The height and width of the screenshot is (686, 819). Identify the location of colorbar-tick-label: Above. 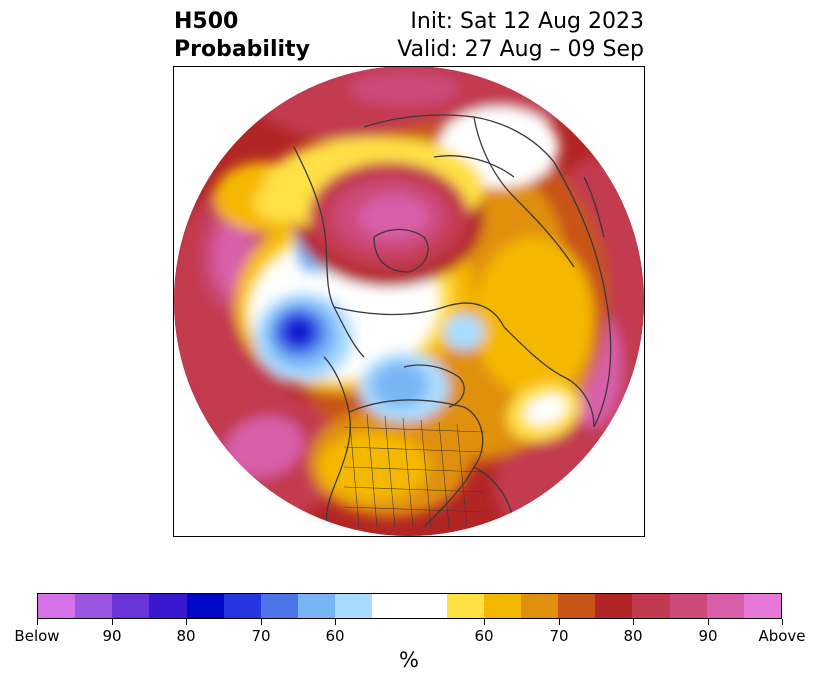
(782, 636).